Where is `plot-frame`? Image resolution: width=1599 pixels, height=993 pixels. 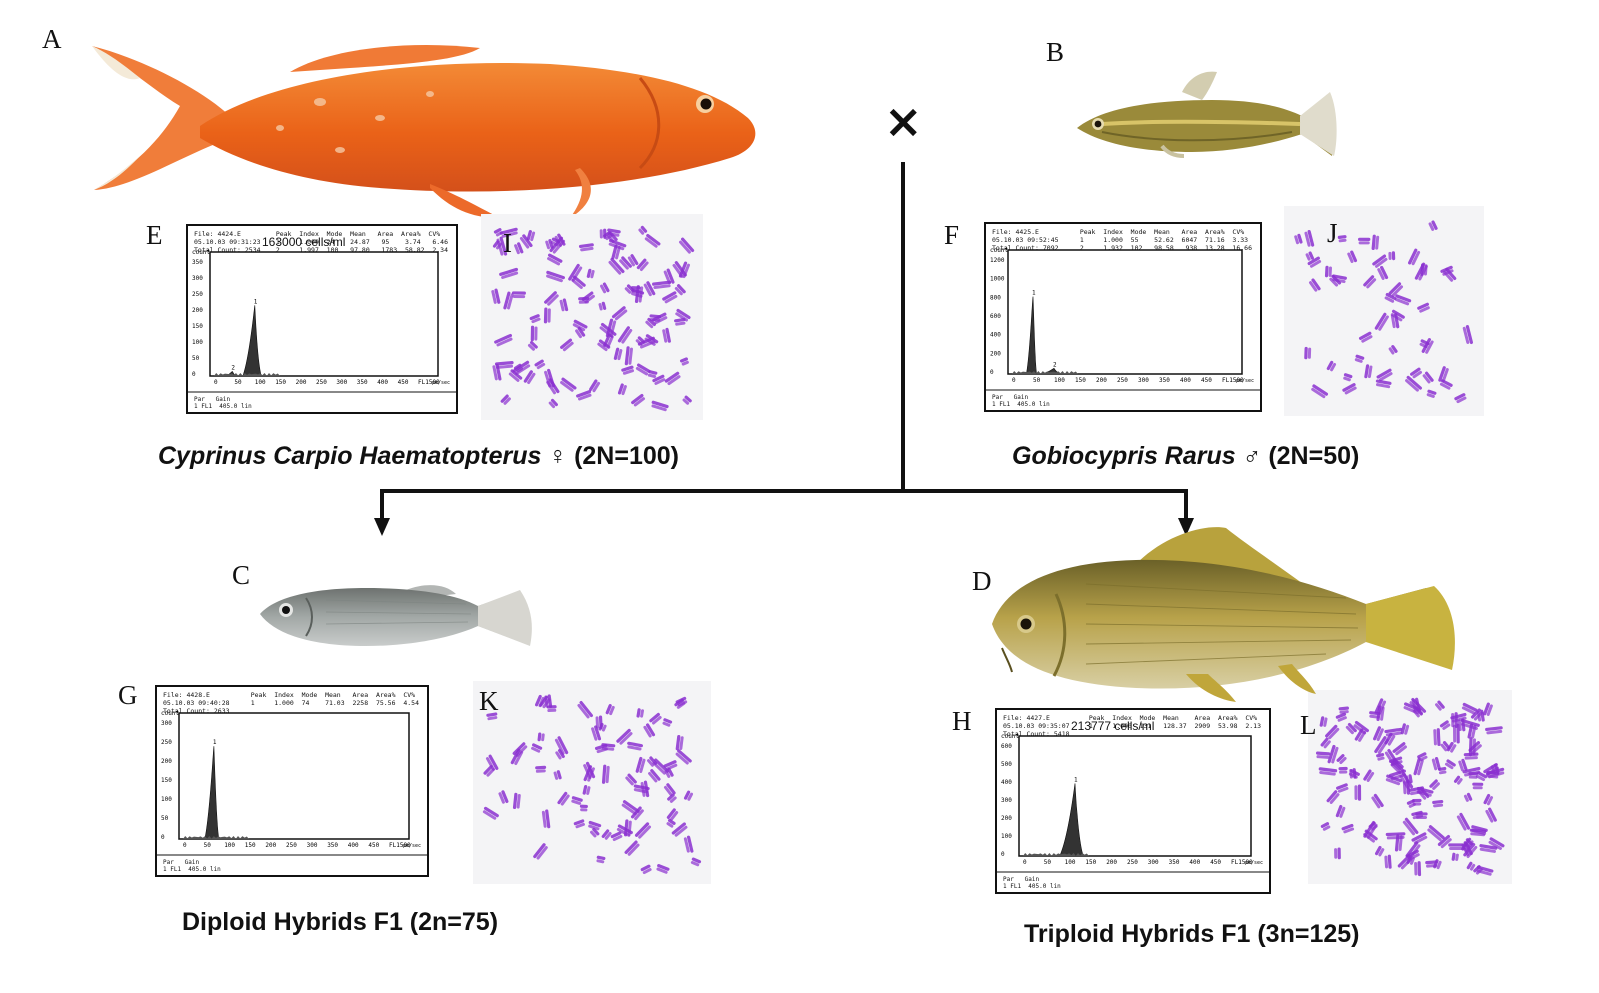 plot-frame is located at coordinates (1125, 312).